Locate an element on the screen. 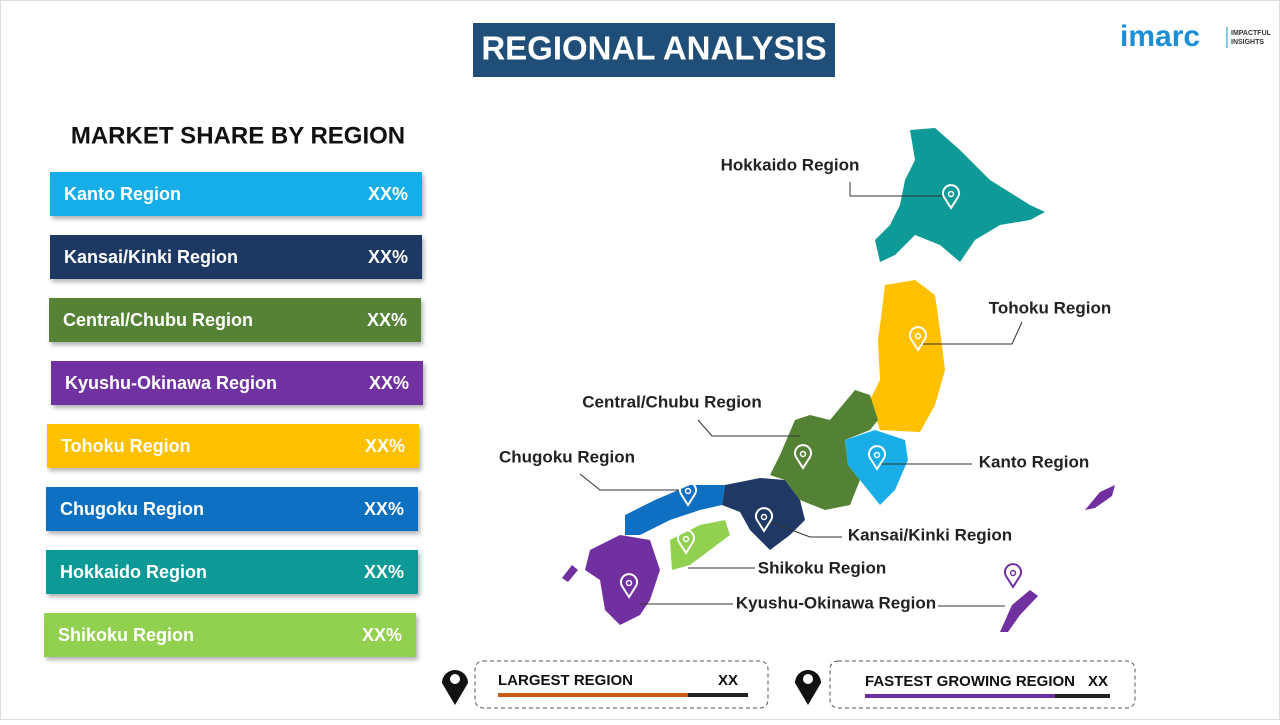 The height and width of the screenshot is (725, 1280). logo-brand: imarc is located at coordinates (1160, 36).